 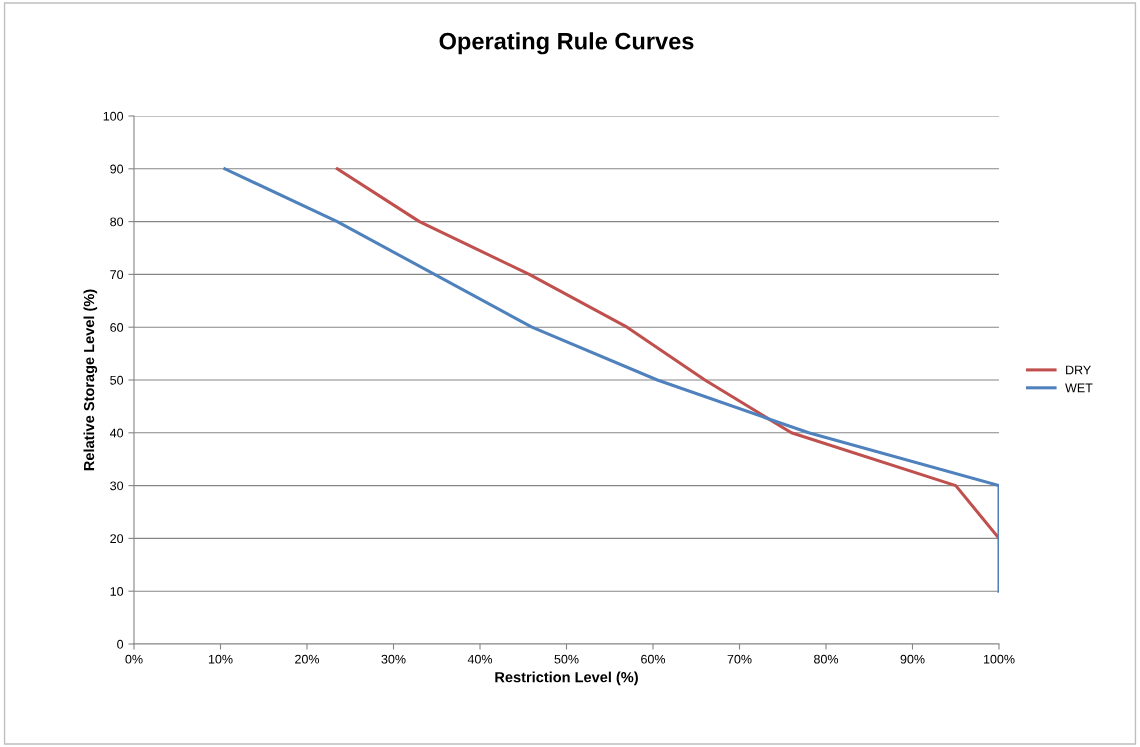 What do you see at coordinates (566, 678) in the screenshot?
I see `x-axis-title: Restriction Level (%)` at bounding box center [566, 678].